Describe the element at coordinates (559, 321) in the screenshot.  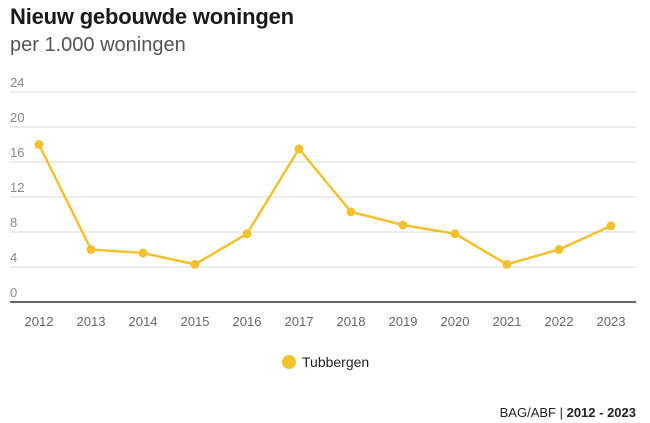
I see `x-tick-label-2022: 2022` at that location.